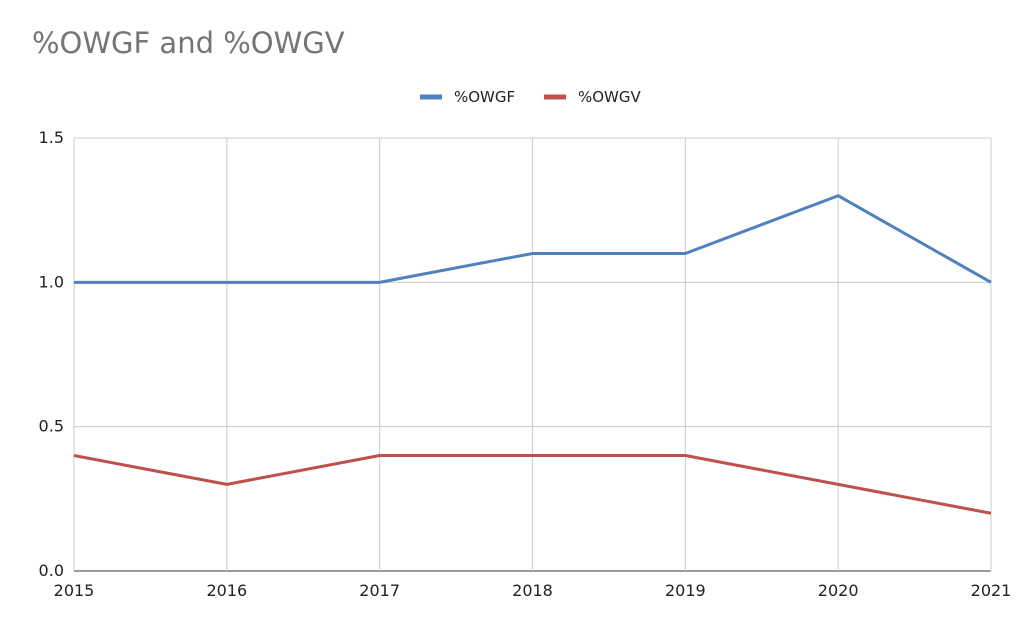  Describe the element at coordinates (74, 590) in the screenshot. I see `x-tick-label: 2015` at that location.